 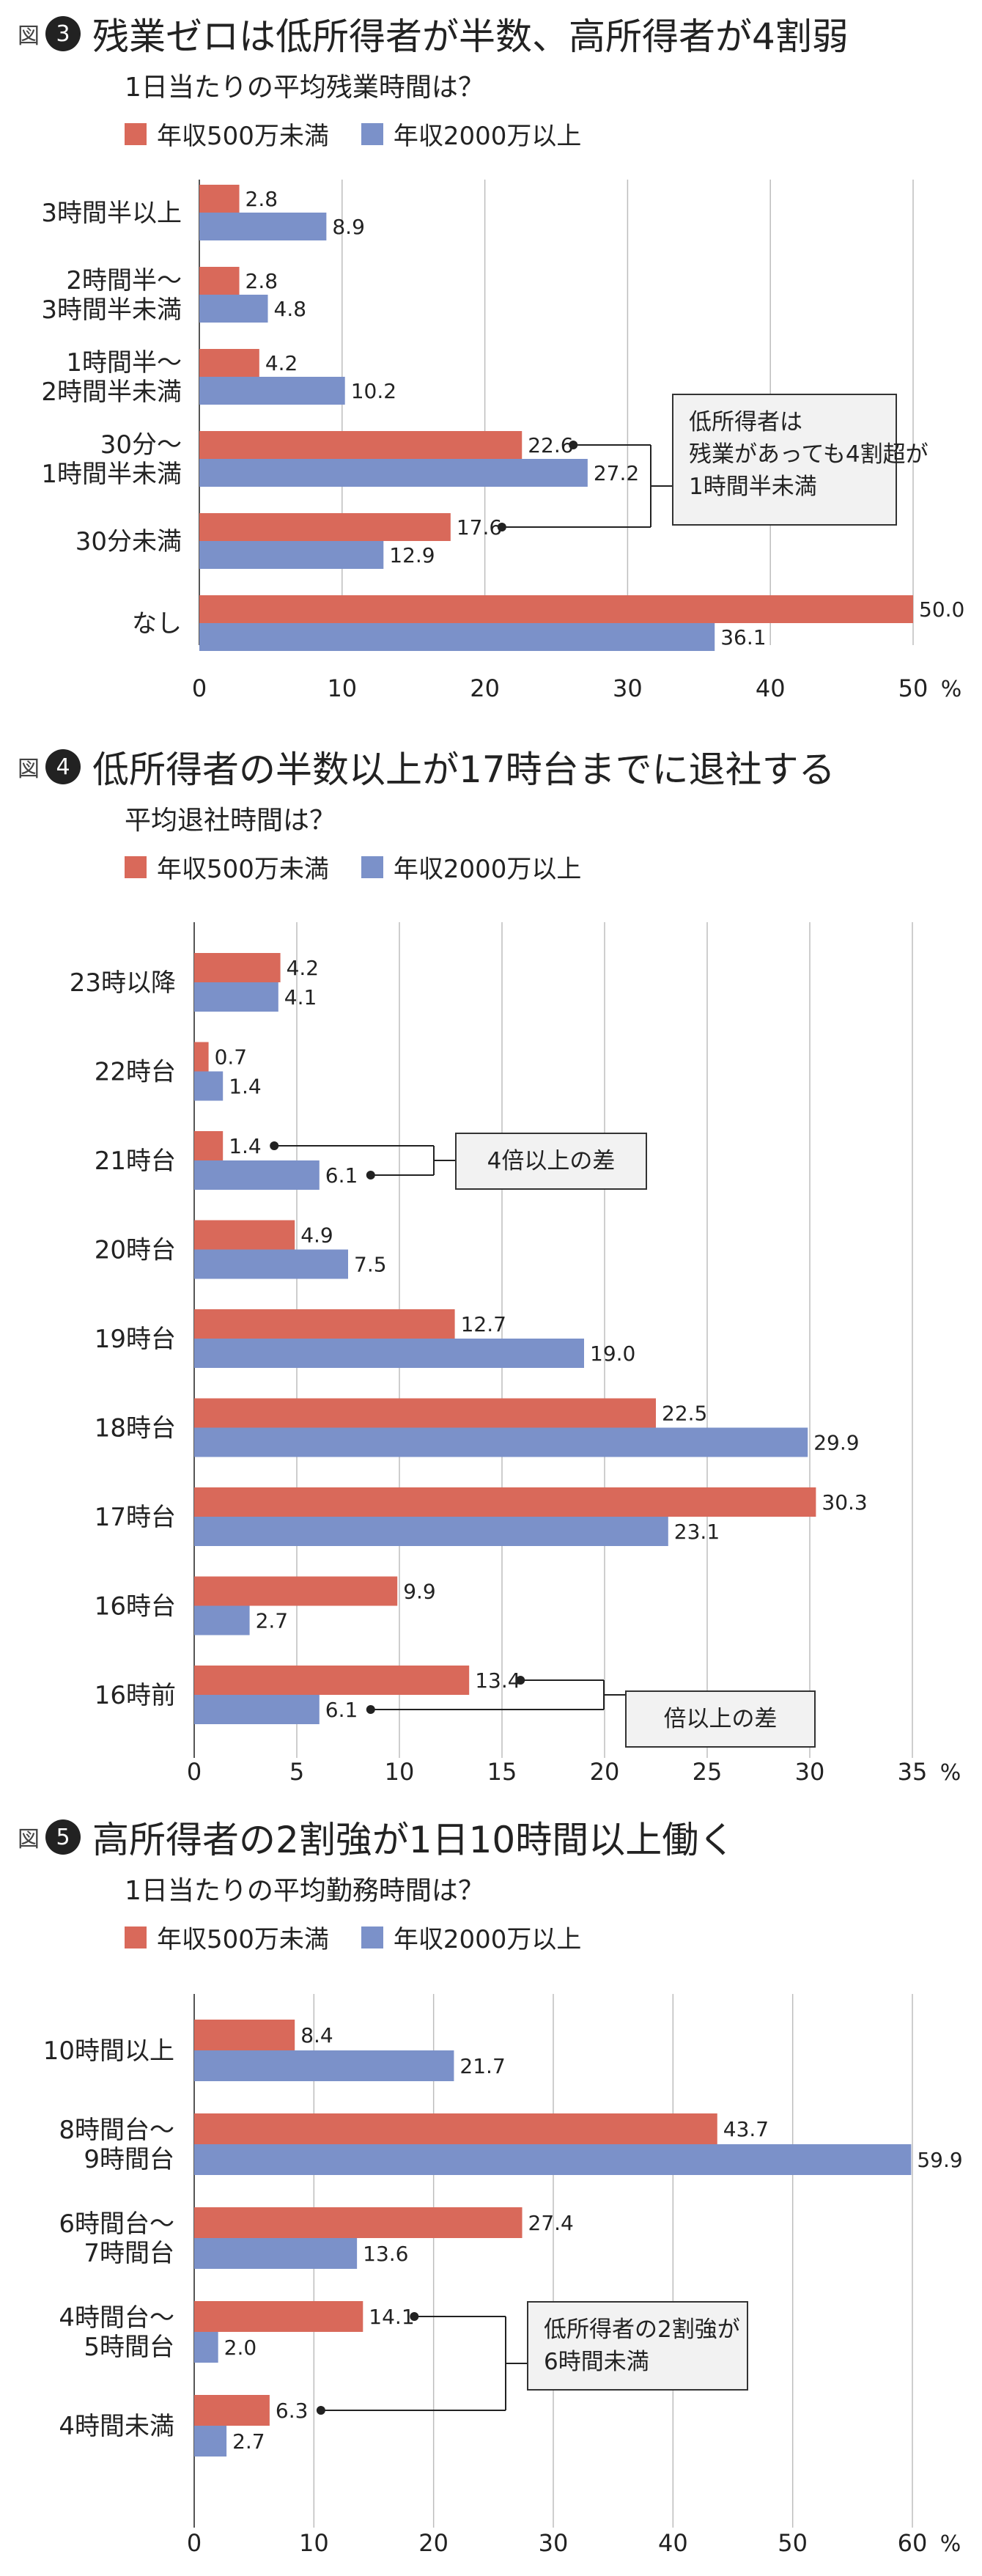 I want to click on figure-label: 図, so click(x=29, y=1839).